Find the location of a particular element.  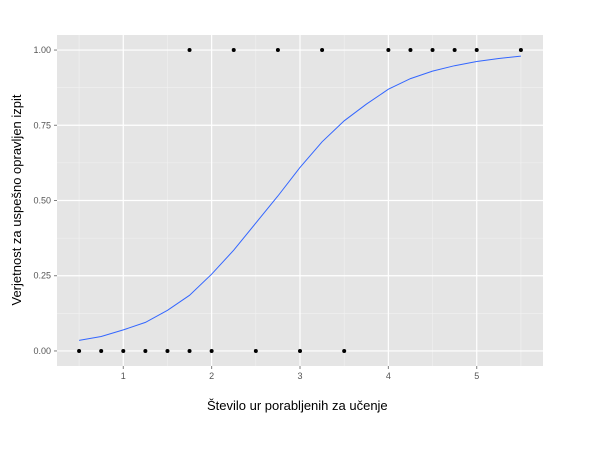

x-axis-title: Število ur porabljenih za učenje is located at coordinates (297, 405).